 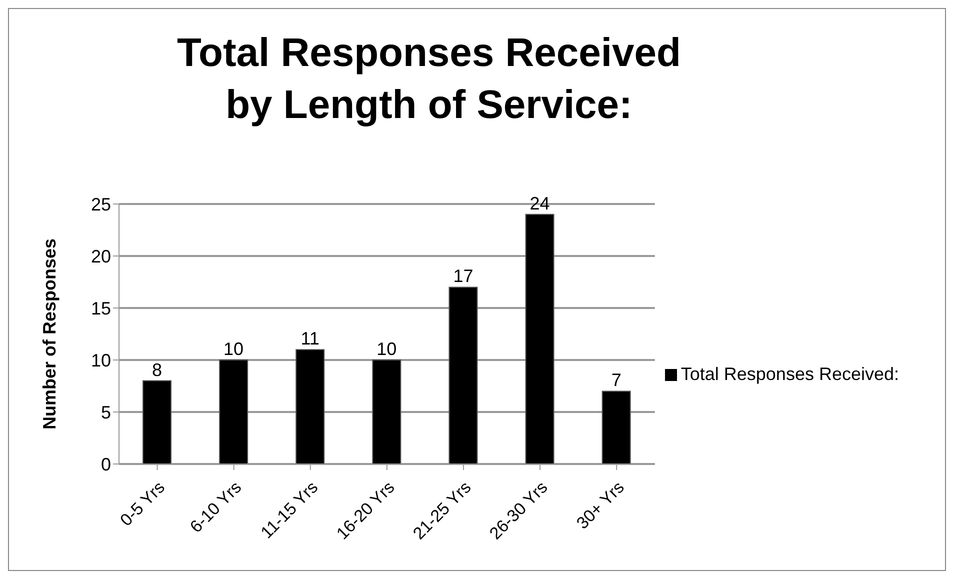 I want to click on legend-label: Total Responses Received:, so click(x=789, y=374).